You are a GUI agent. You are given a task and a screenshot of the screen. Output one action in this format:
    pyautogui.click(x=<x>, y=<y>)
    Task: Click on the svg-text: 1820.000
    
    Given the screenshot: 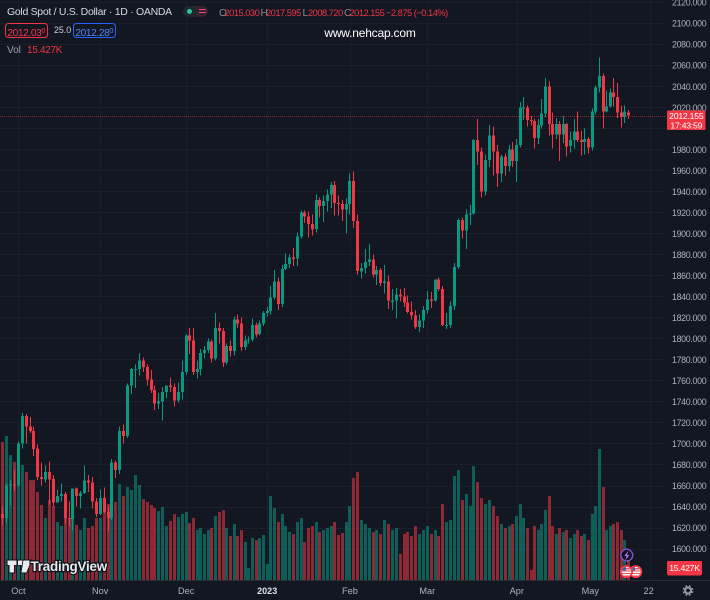 What is the action you would take?
    pyautogui.click(x=689, y=318)
    